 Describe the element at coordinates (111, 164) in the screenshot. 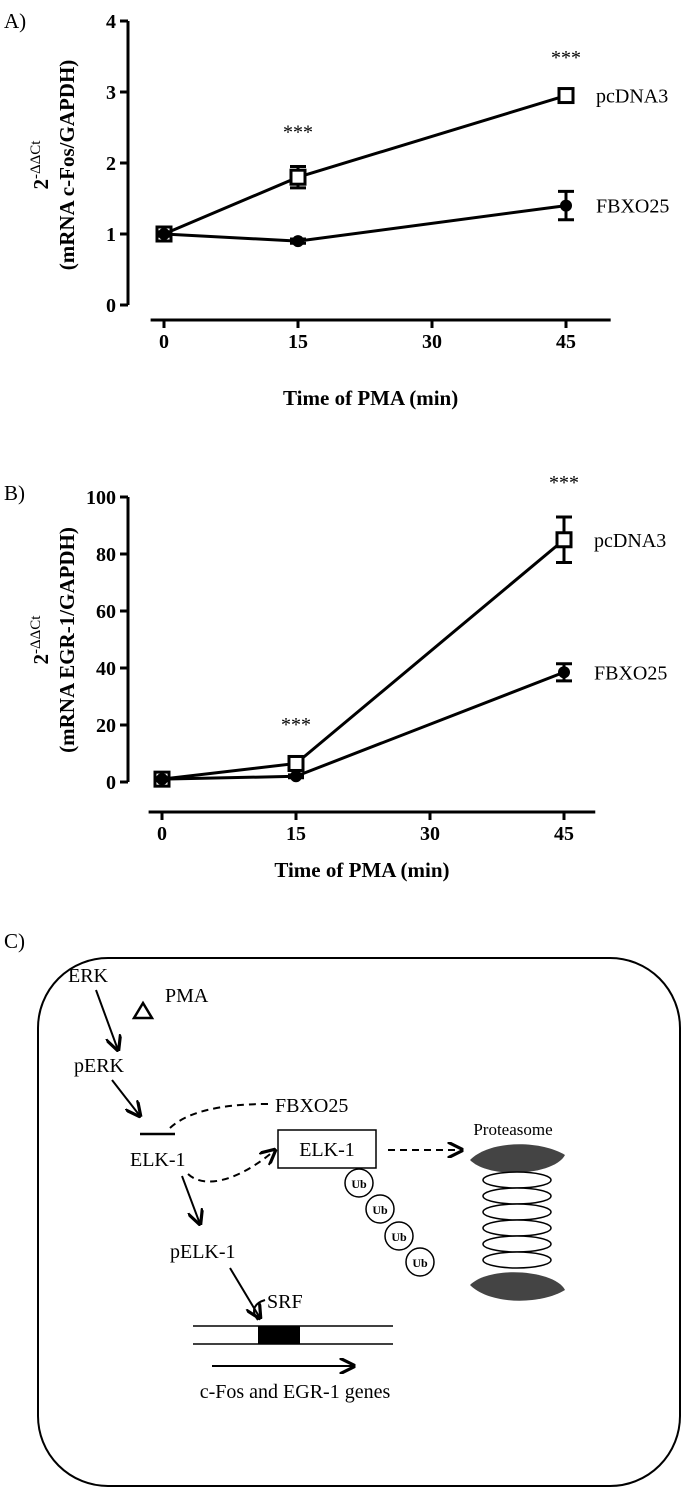

I see `y-tick-label: 2` at that location.